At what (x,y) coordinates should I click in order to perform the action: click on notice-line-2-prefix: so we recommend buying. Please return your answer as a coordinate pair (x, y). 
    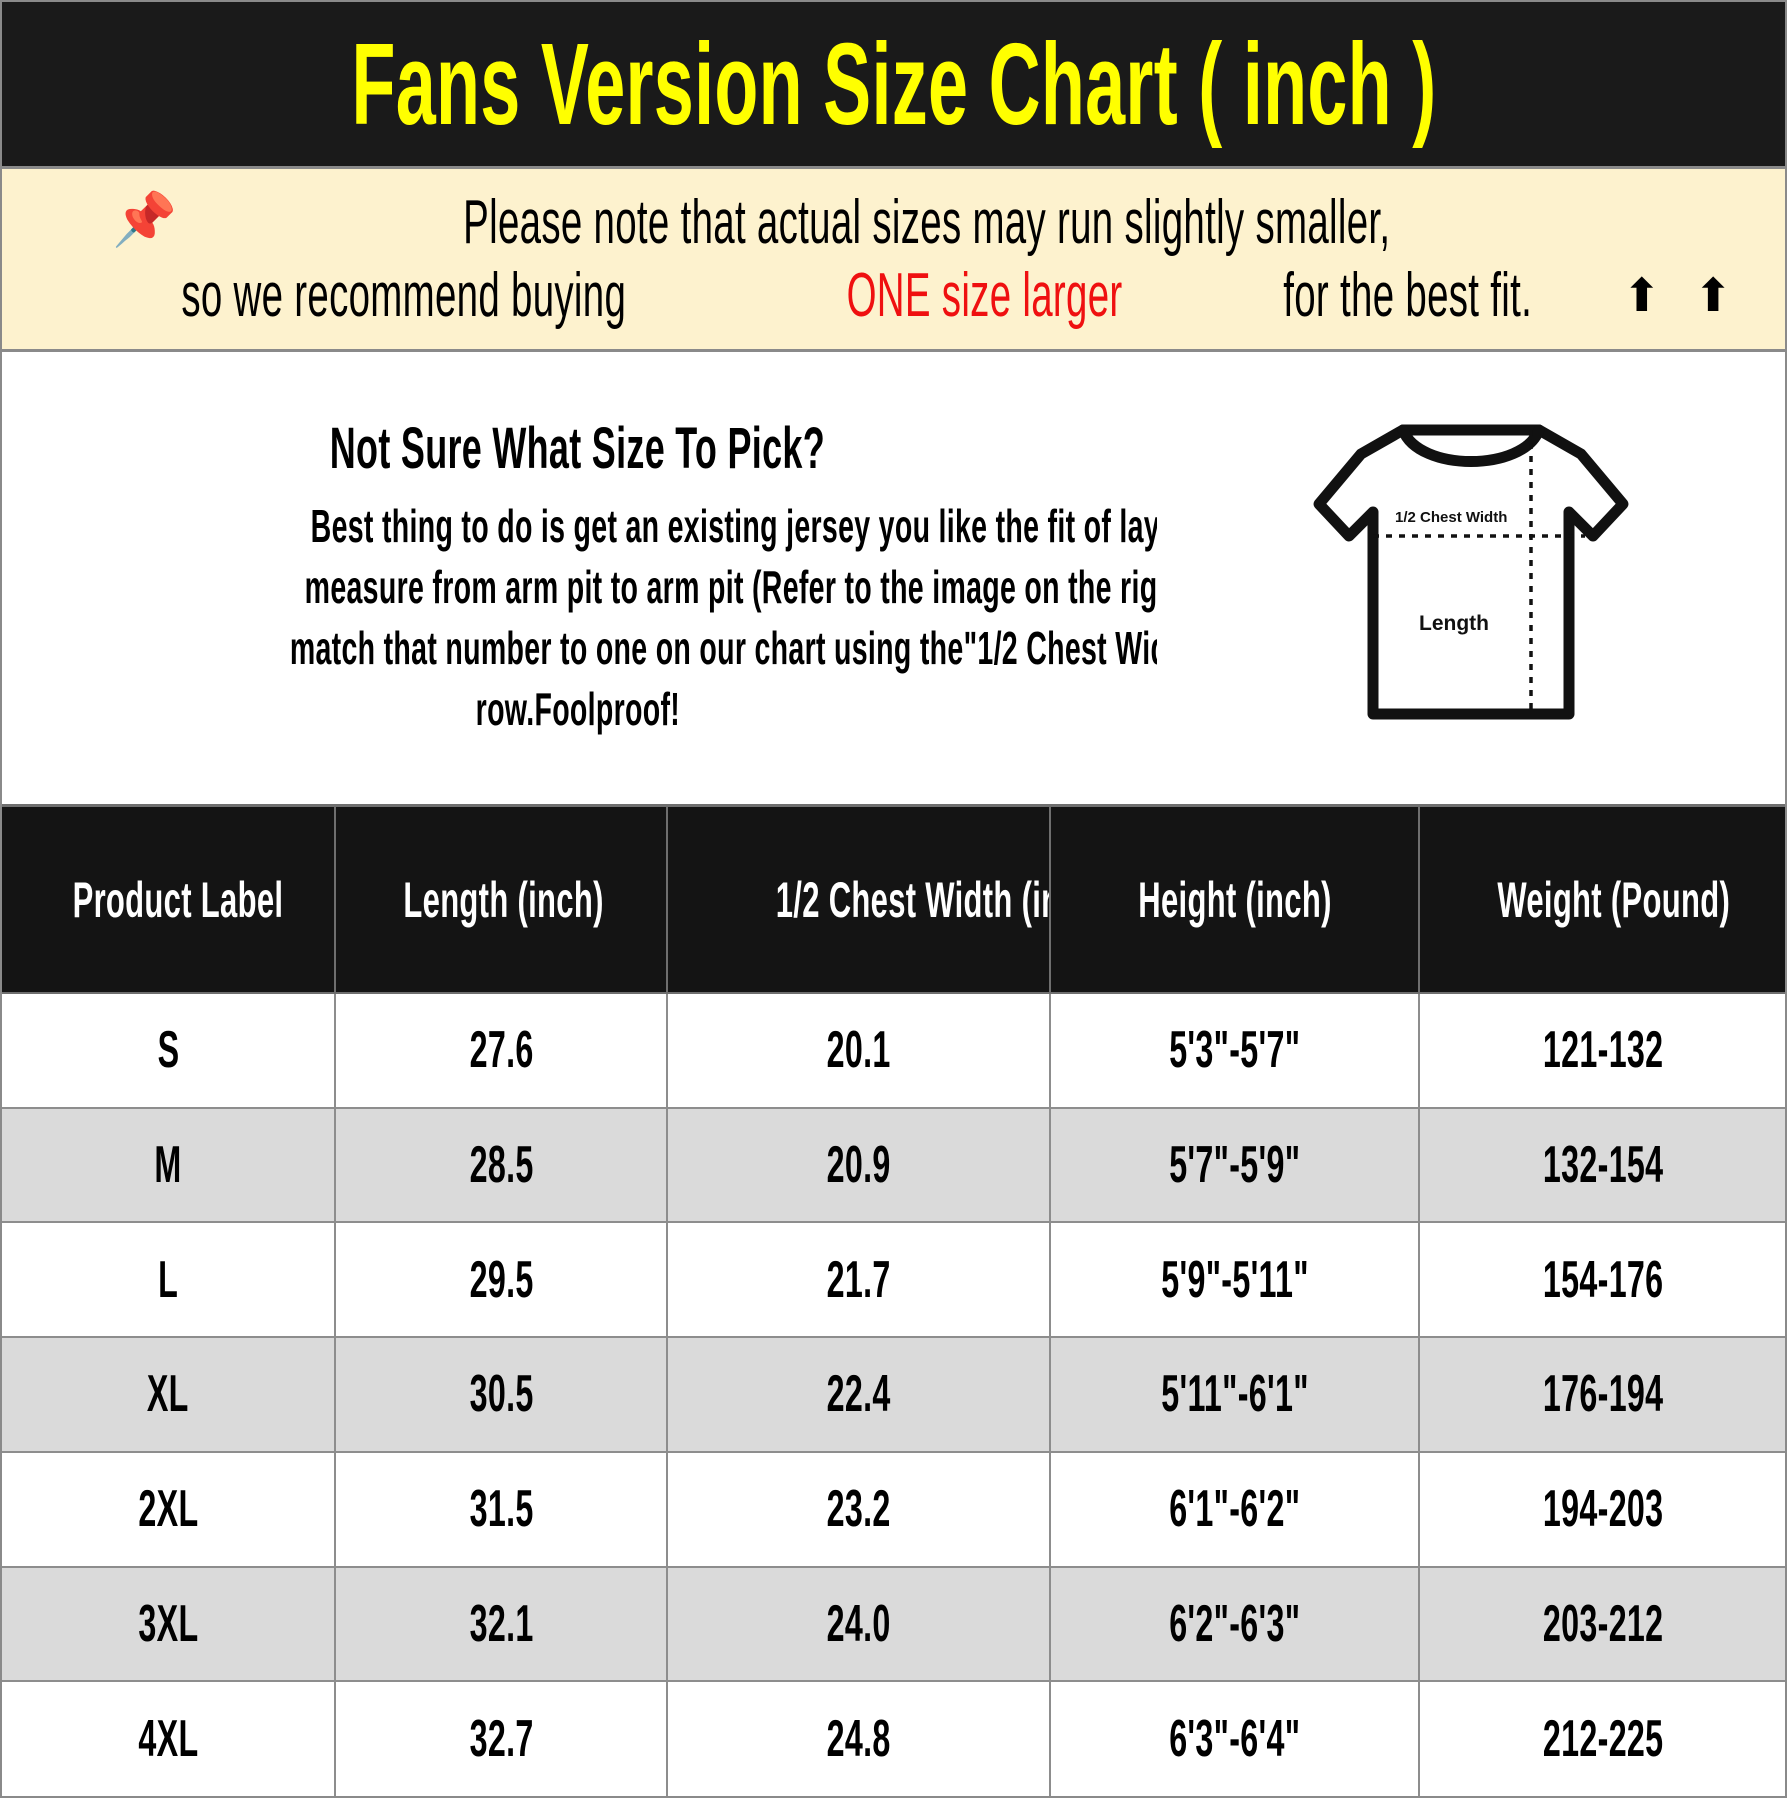
    Looking at the image, I should click on (403, 295).